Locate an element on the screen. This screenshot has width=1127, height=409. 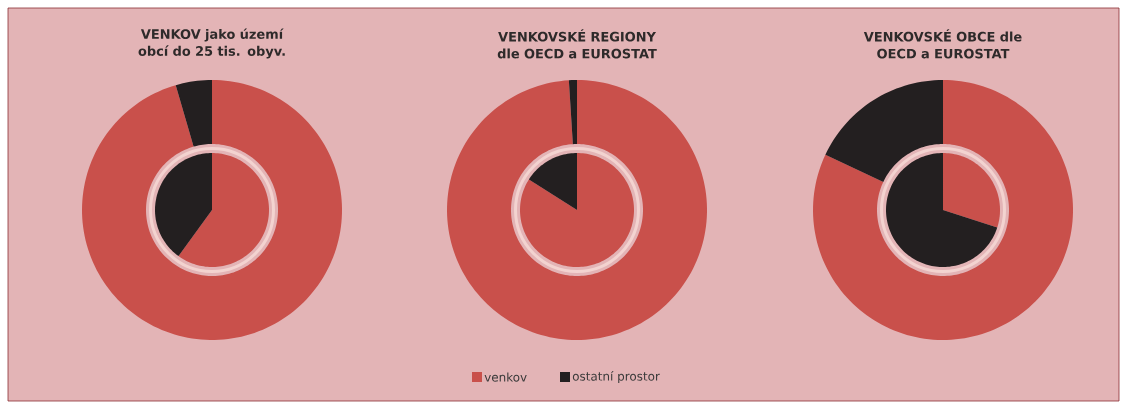
legend-label: ostatní prostor is located at coordinates (616, 377).